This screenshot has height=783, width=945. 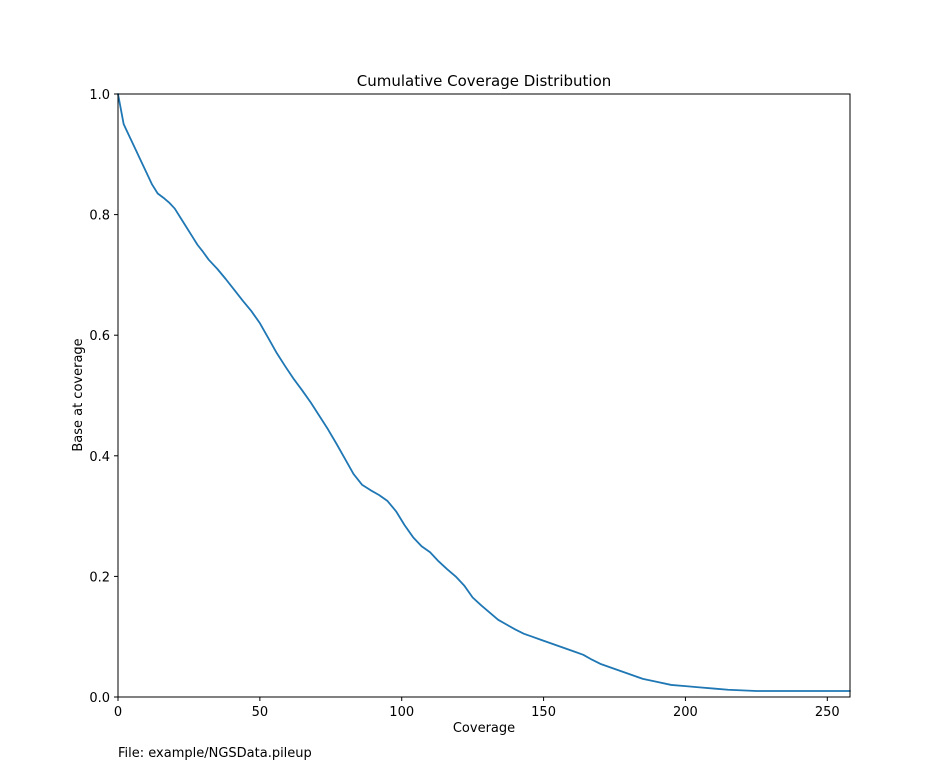 I want to click on x-tick-label: 100, so click(x=401, y=712).